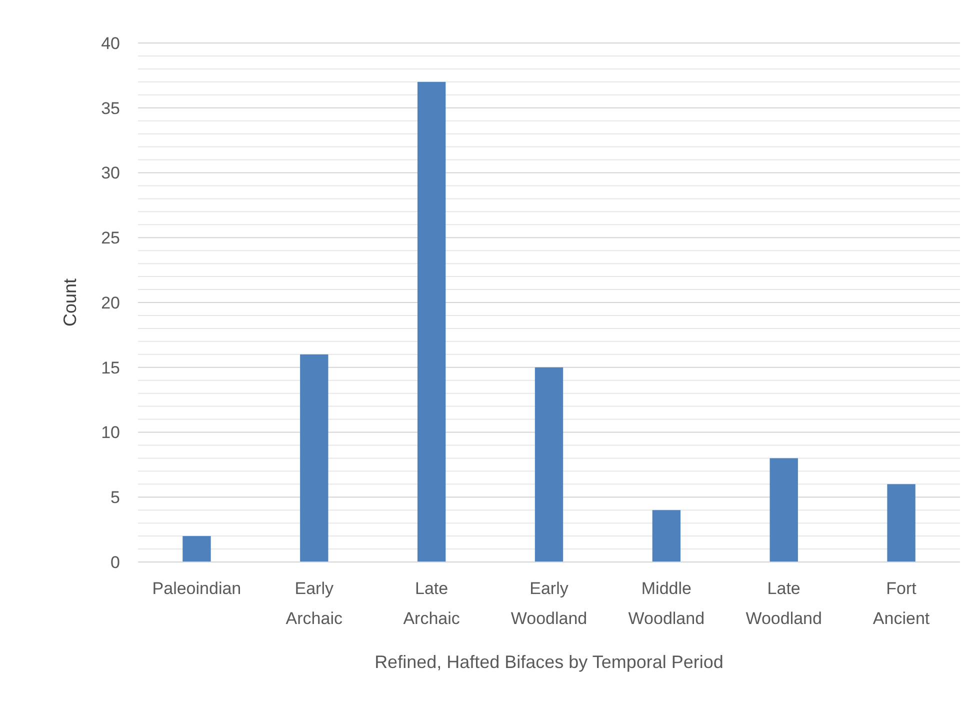 The image size is (975, 701). What do you see at coordinates (901, 603) in the screenshot?
I see `x-tick-label: Fort Ancient` at bounding box center [901, 603].